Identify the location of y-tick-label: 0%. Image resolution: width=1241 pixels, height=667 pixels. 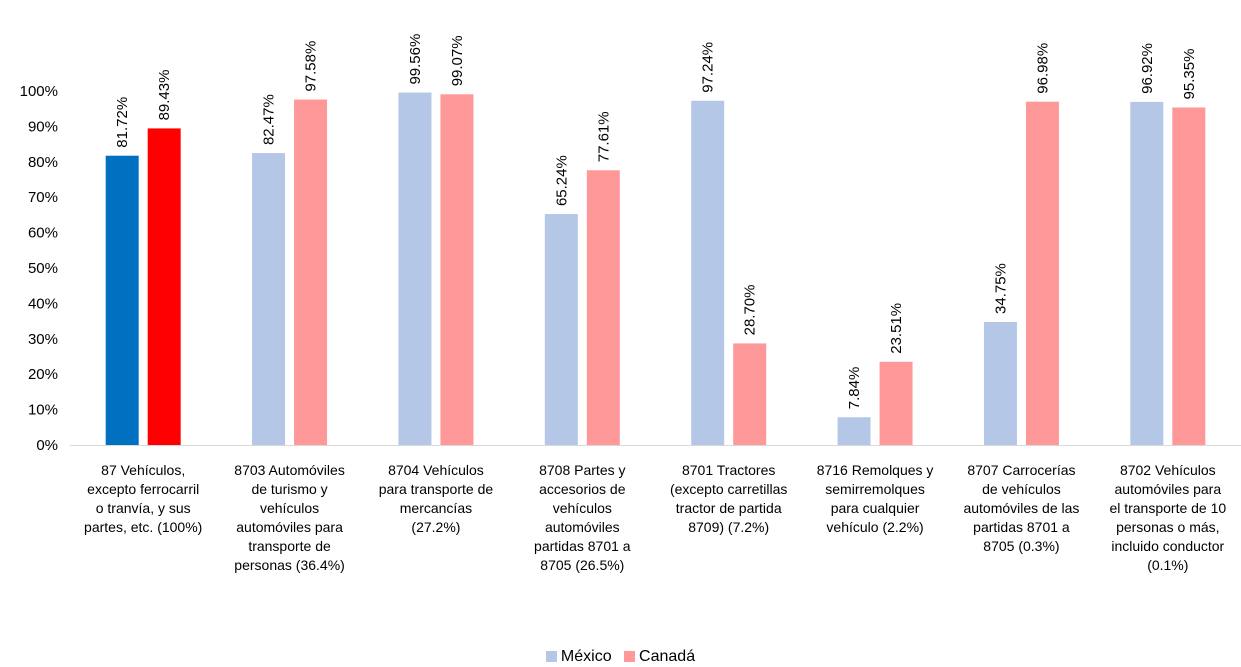
(47, 445).